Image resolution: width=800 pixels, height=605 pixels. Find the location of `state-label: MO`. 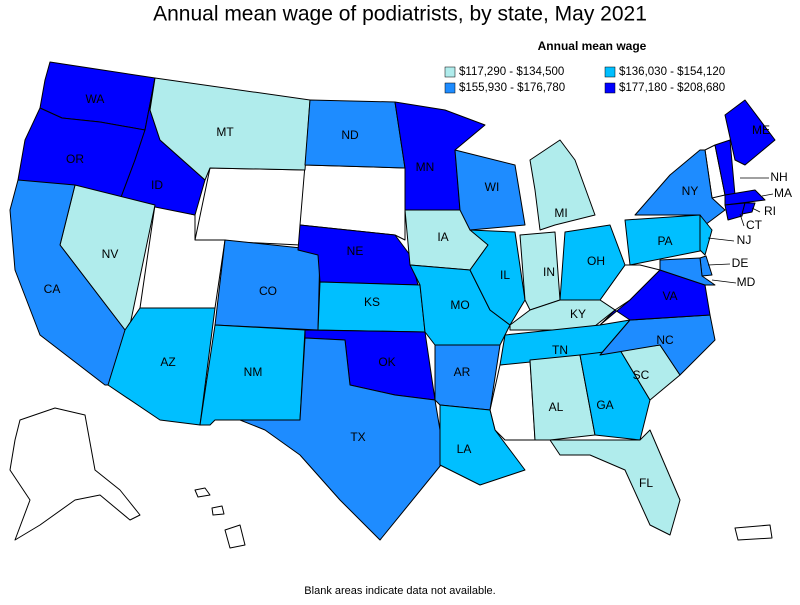

state-label: MO is located at coordinates (459, 305).